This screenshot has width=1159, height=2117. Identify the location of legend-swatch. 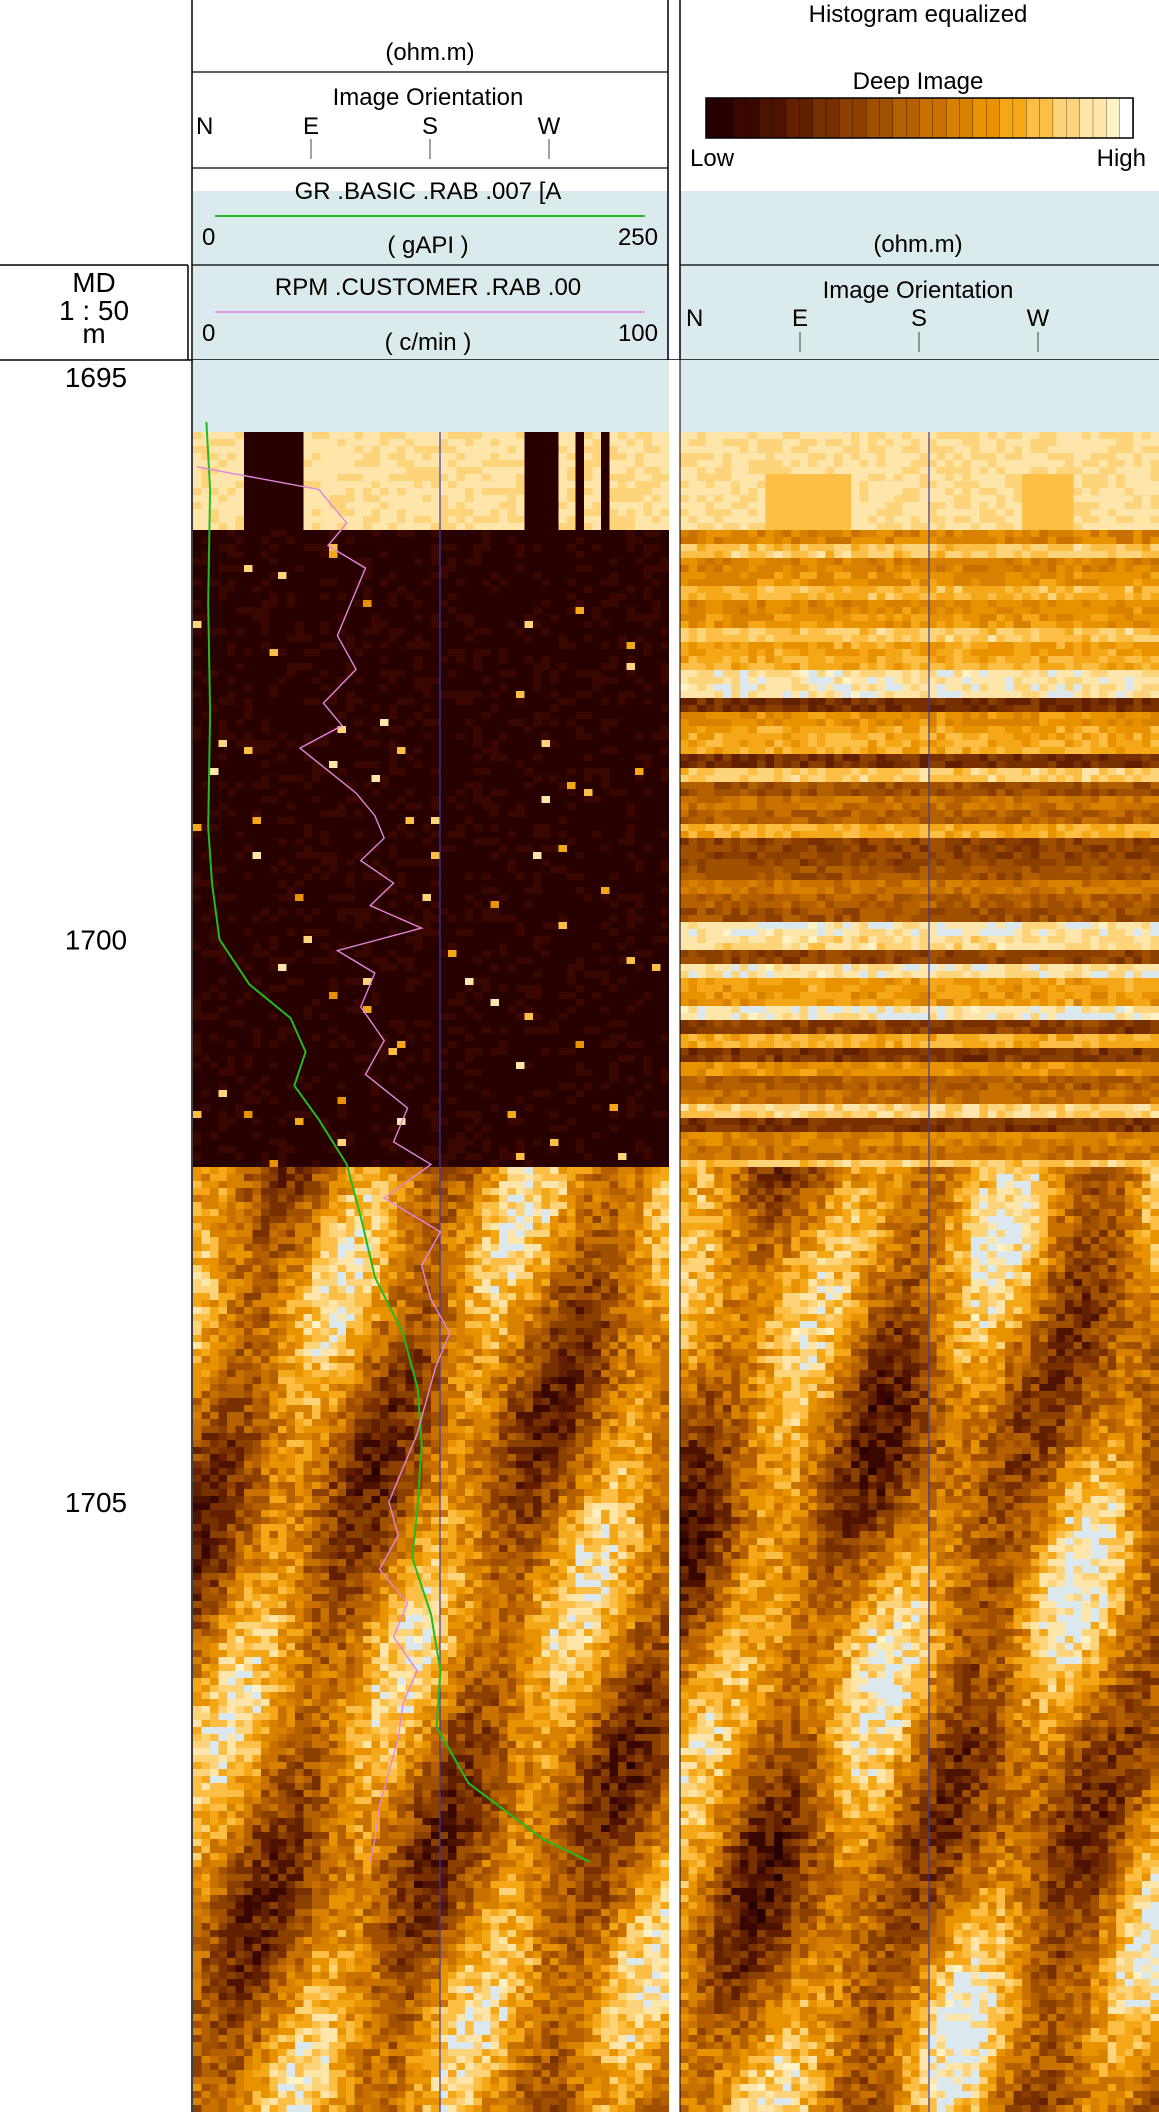
(820, 118).